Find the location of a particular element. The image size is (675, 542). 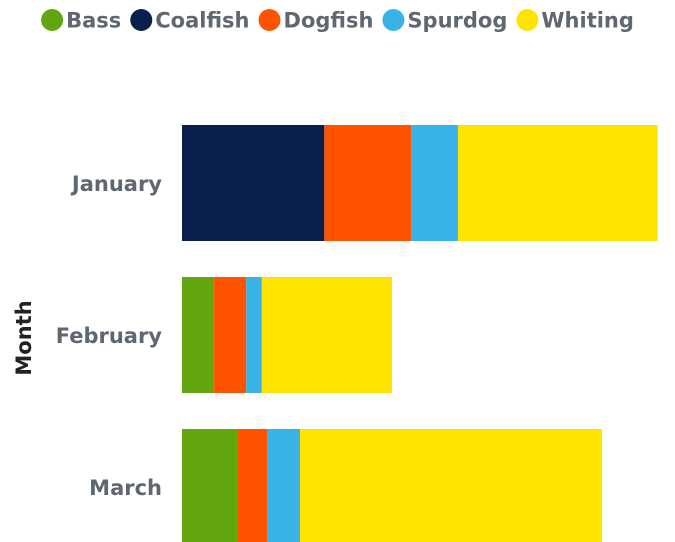

legend-marker-coalfish is located at coordinates (141, 20).